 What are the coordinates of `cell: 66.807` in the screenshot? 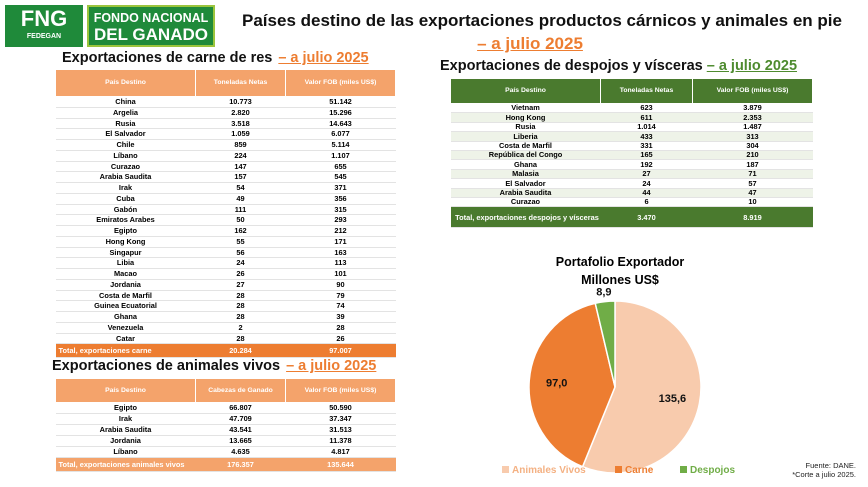 It's located at (240, 408).